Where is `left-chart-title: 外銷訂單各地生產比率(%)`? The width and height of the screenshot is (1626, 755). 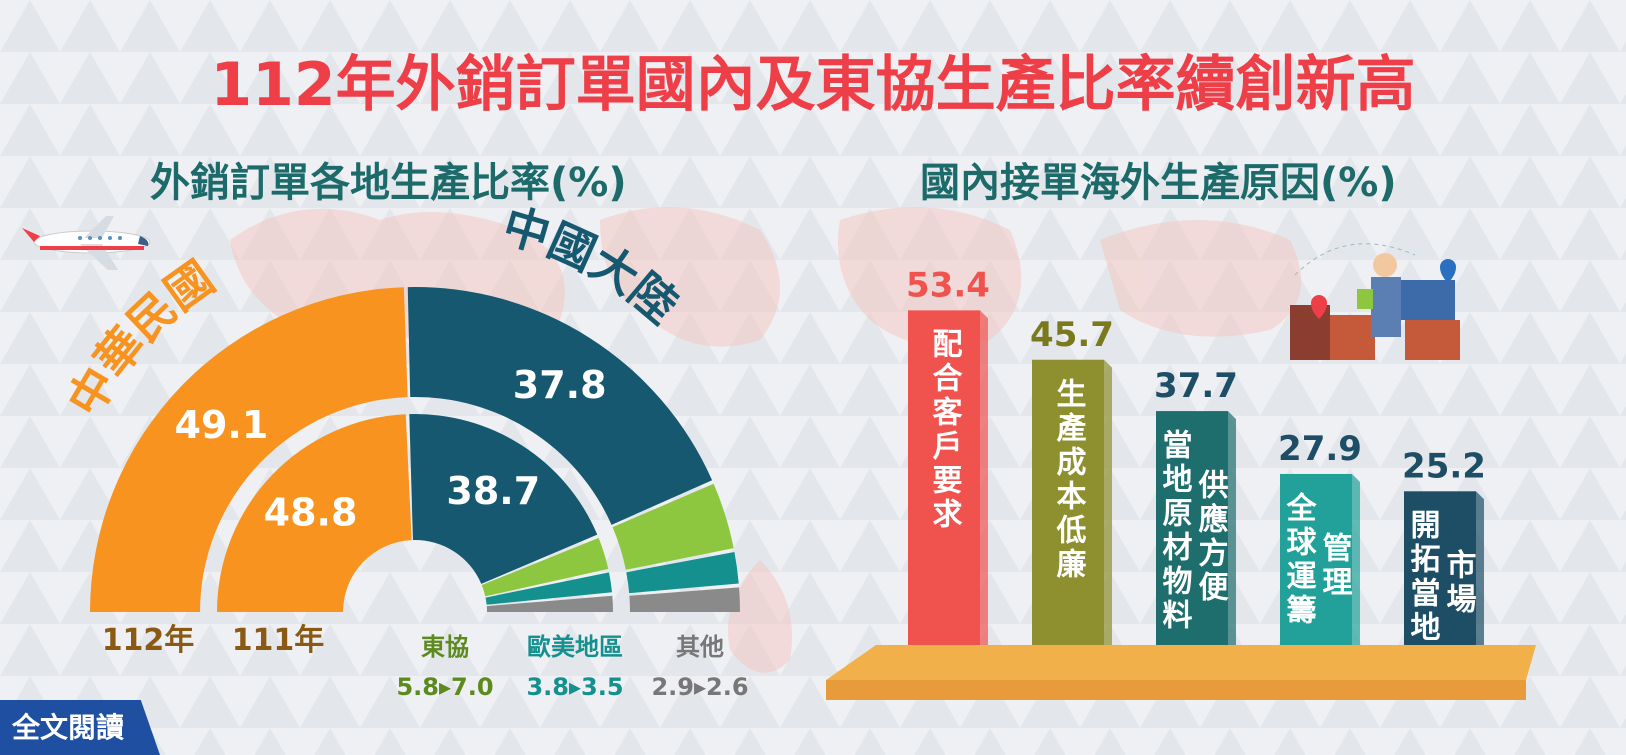
left-chart-title: 外銷訂單各地生產比率(%) is located at coordinates (388, 183).